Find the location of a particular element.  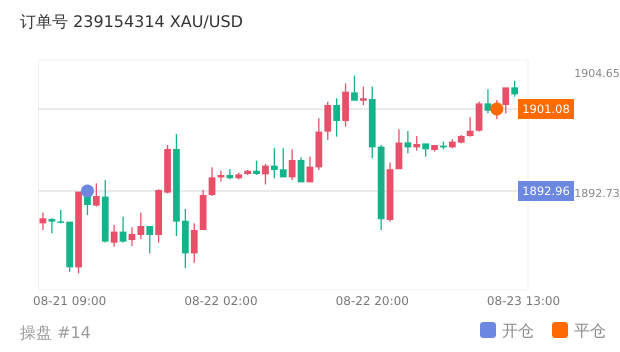

y-tick-label: 1892.73 is located at coordinates (597, 193).